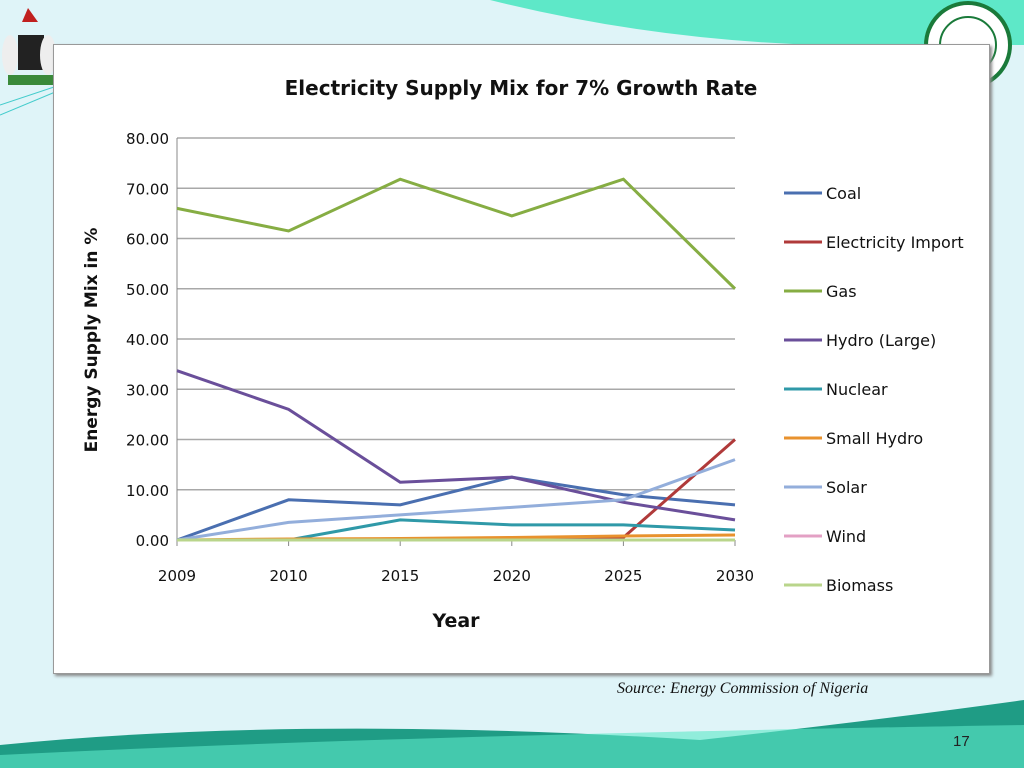 The width and height of the screenshot is (1024, 768). Describe the element at coordinates (456, 233) in the screenshot. I see `series-line-gas` at that location.